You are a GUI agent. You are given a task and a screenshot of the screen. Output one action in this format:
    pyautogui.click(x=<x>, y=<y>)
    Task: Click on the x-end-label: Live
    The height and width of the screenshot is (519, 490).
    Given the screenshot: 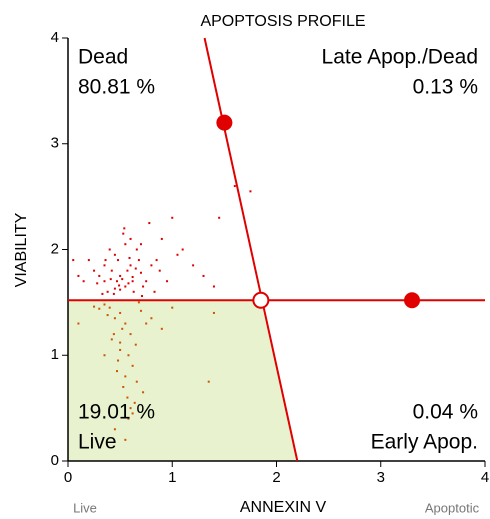 What is the action you would take?
    pyautogui.click(x=85, y=507)
    